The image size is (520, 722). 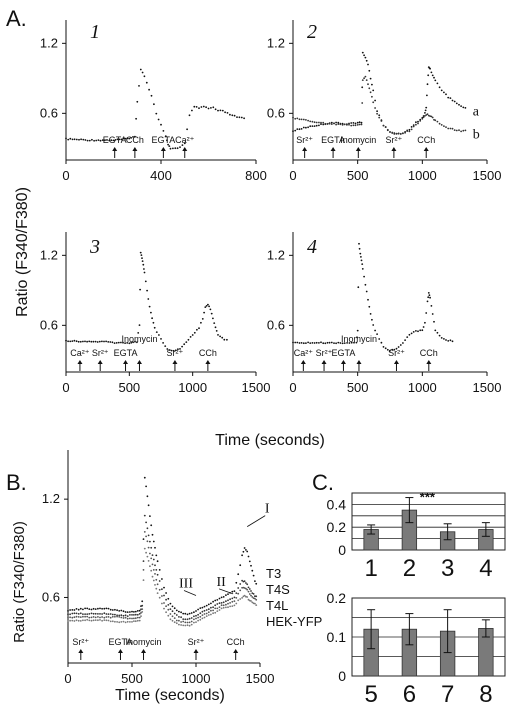 I want to click on event-label: EGTA, so click(x=163, y=140).